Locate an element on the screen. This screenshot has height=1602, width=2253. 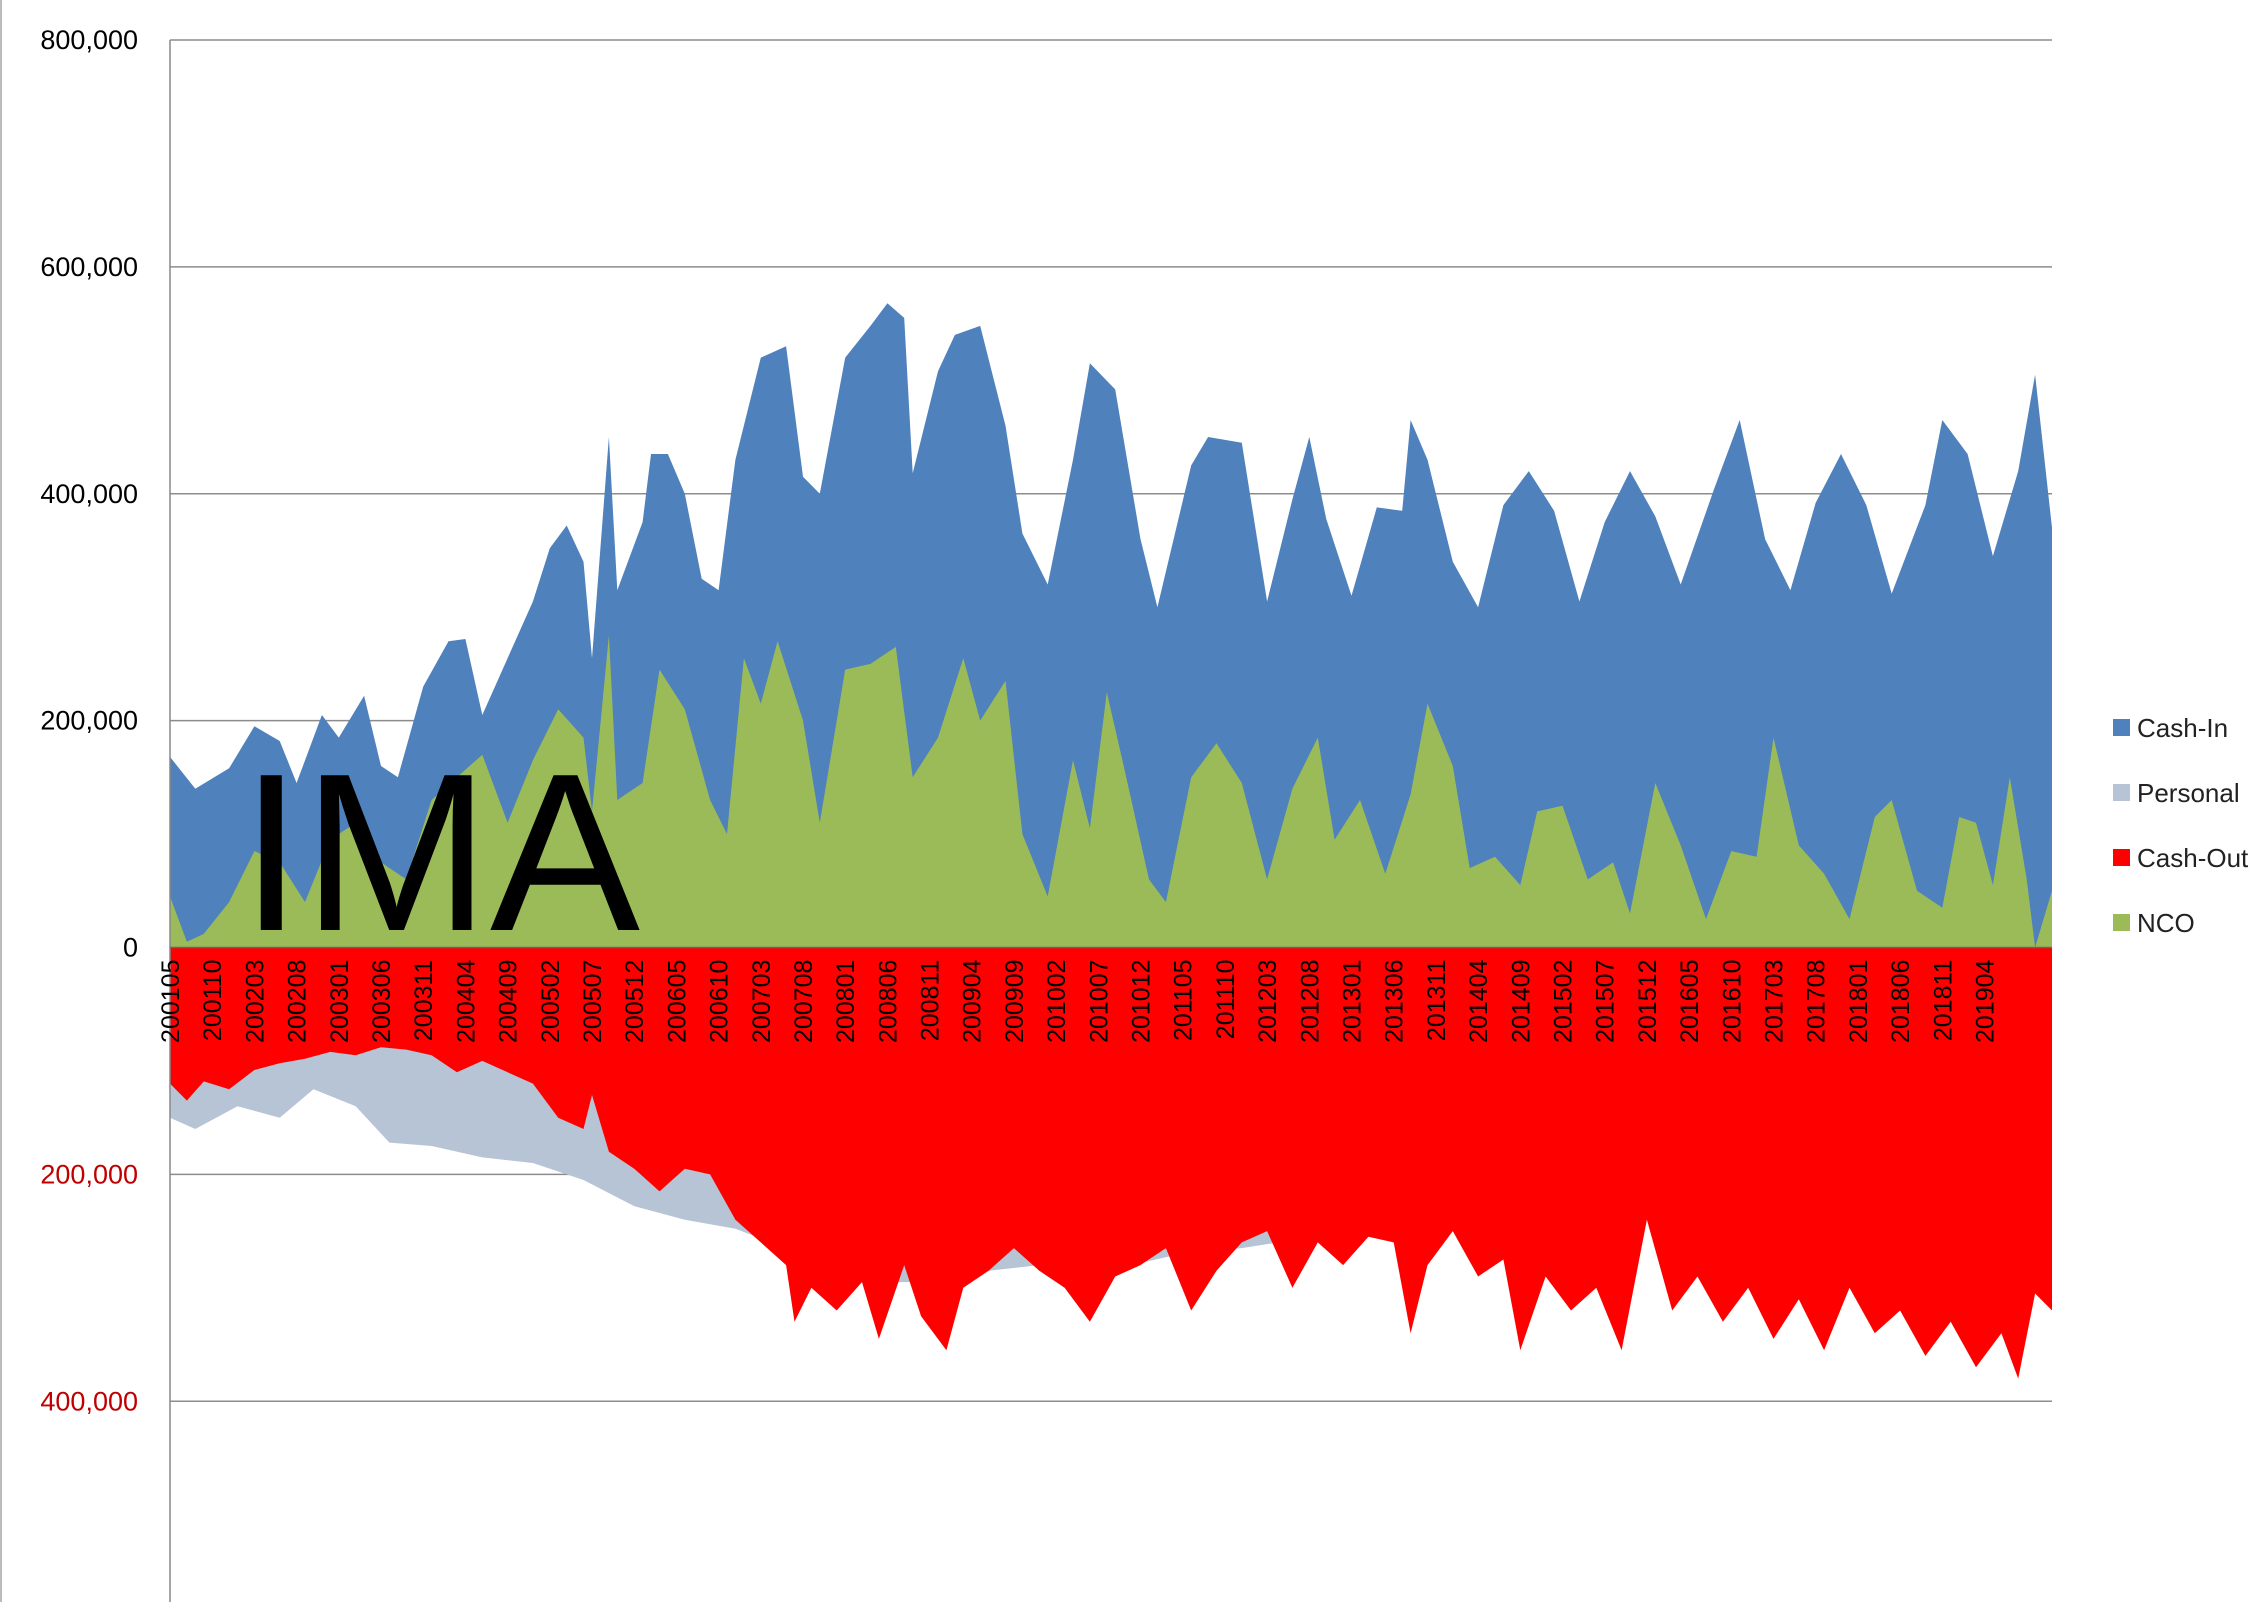
x-tick-label-16: 200801 is located at coordinates (846, 1001).